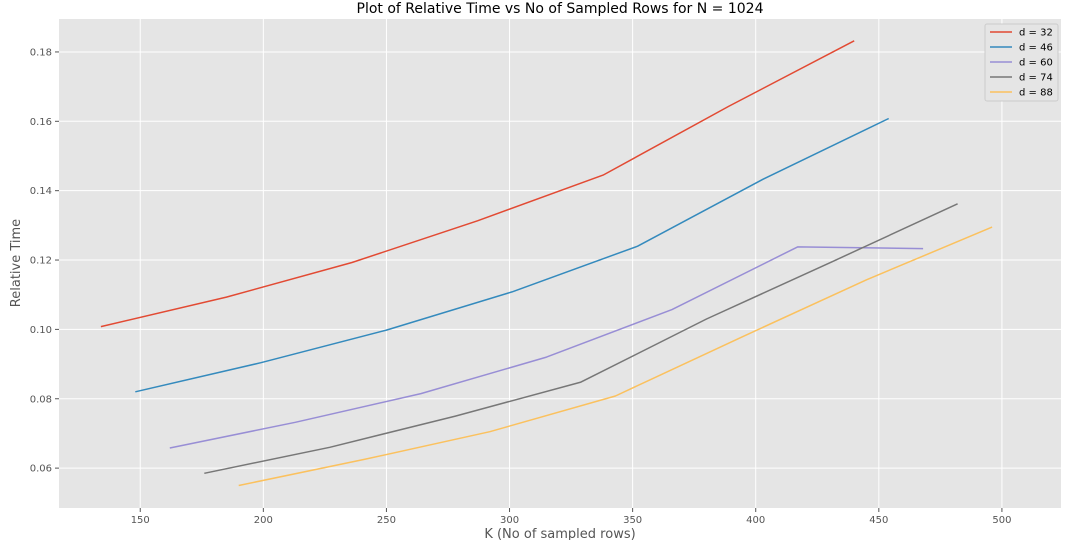 The width and height of the screenshot is (1083, 540). What do you see at coordinates (1001, 520) in the screenshot?
I see `x-tick-label: 500` at bounding box center [1001, 520].